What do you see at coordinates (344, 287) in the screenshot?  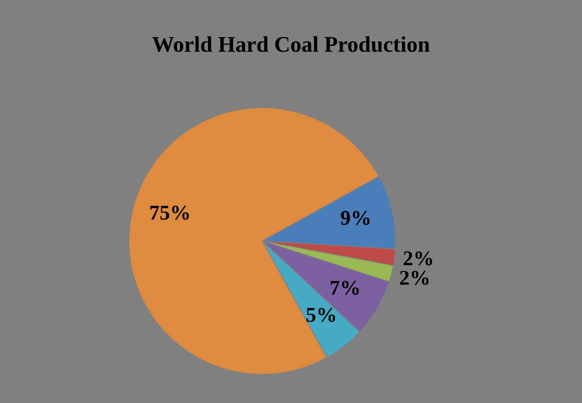 I see `data-label: 7%` at bounding box center [344, 287].